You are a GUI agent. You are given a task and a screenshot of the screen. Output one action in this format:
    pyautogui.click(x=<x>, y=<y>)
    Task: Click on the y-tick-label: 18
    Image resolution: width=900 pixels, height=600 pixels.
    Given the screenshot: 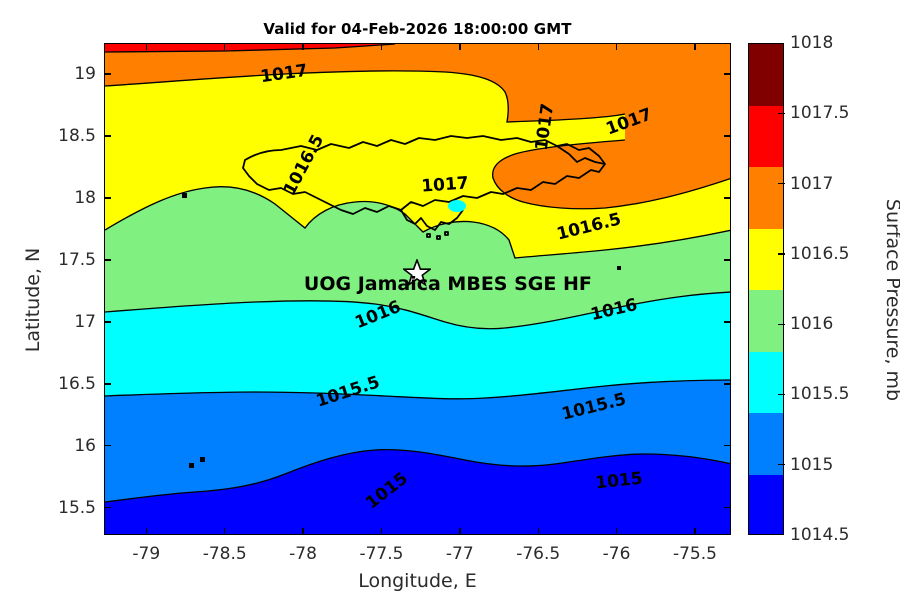 What is the action you would take?
    pyautogui.click(x=85, y=197)
    